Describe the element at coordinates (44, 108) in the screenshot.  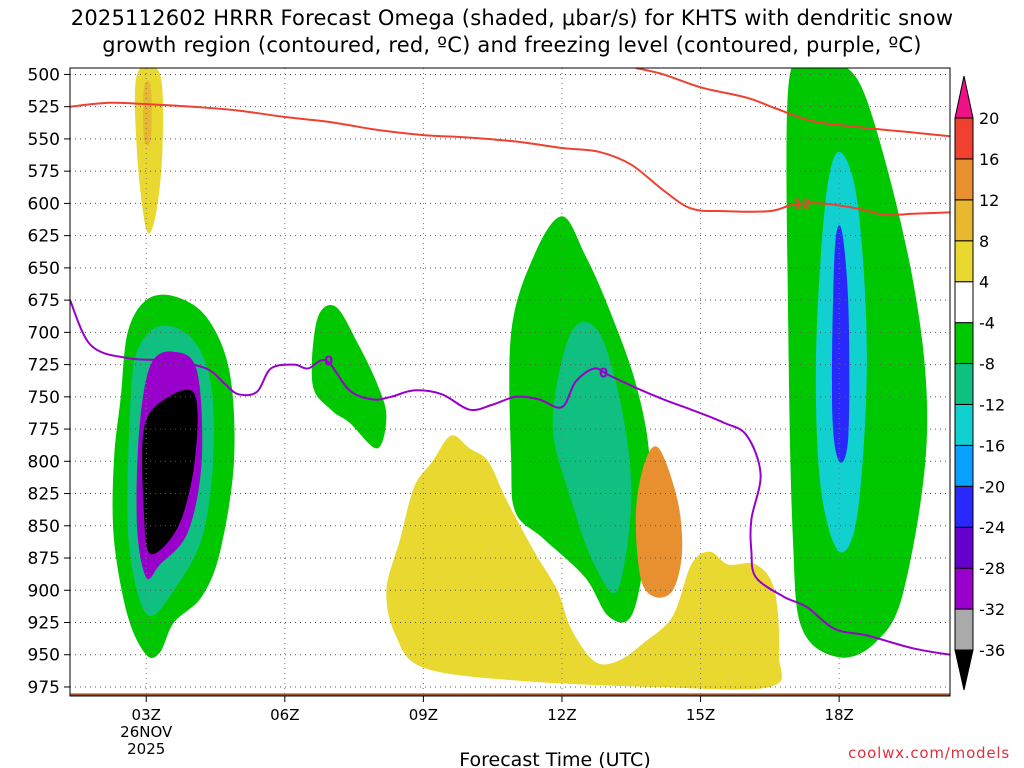
I see `y-tick-label-525: 525` at that location.